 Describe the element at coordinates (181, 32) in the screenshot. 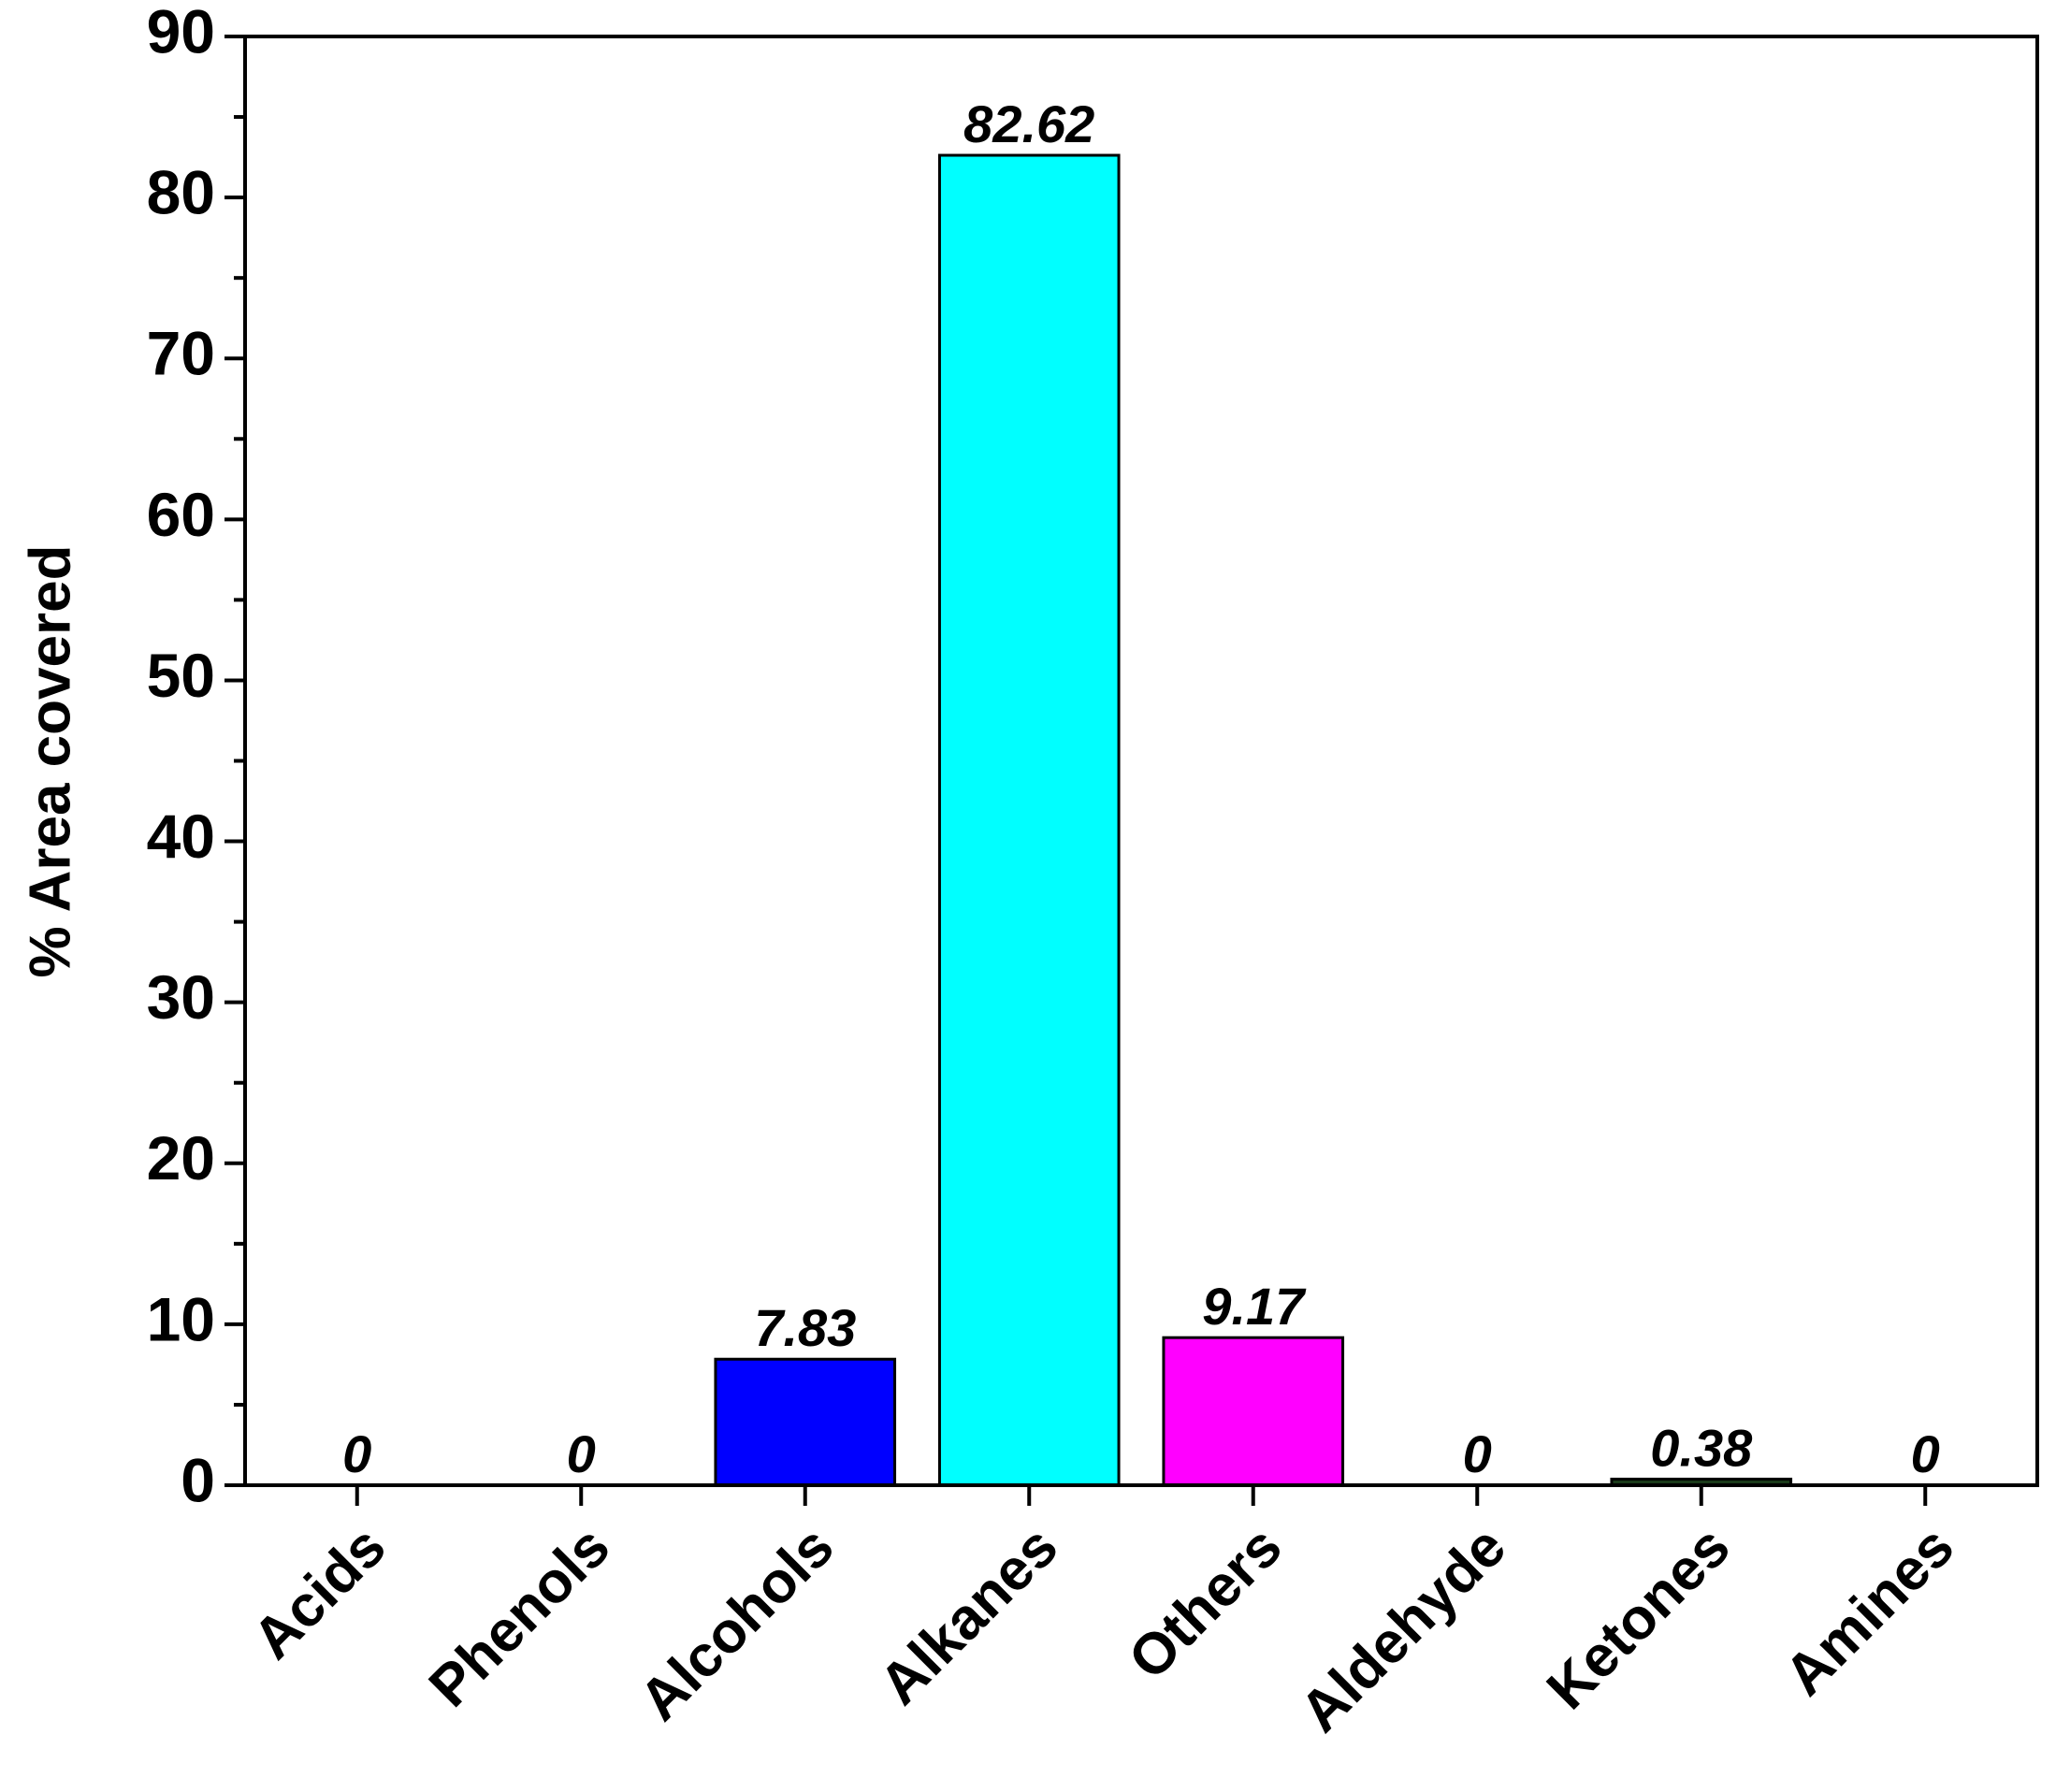

I see `y-tick-label: 90` at that location.